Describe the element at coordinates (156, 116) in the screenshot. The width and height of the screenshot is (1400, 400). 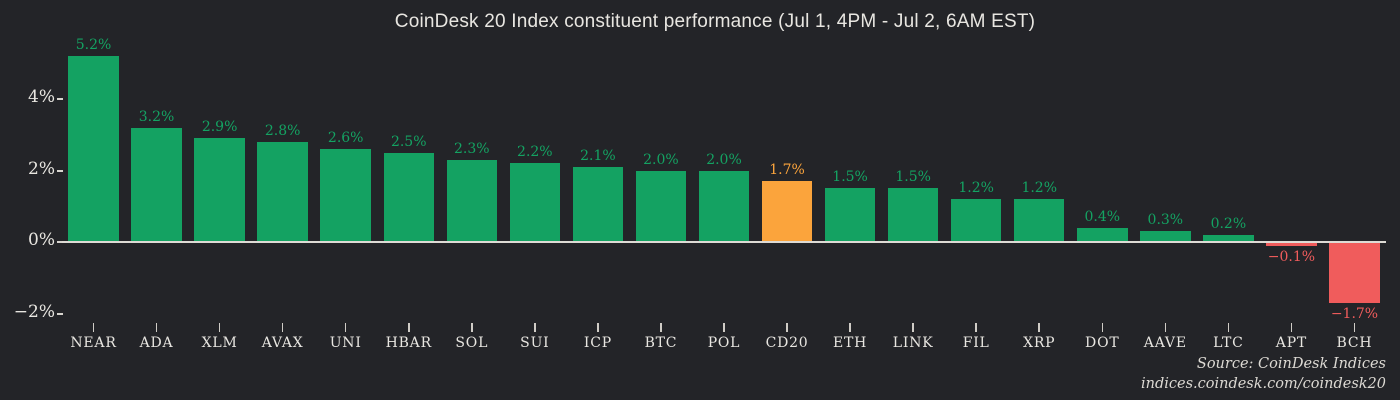
I see `bar-value-ada: 3.2%` at that location.